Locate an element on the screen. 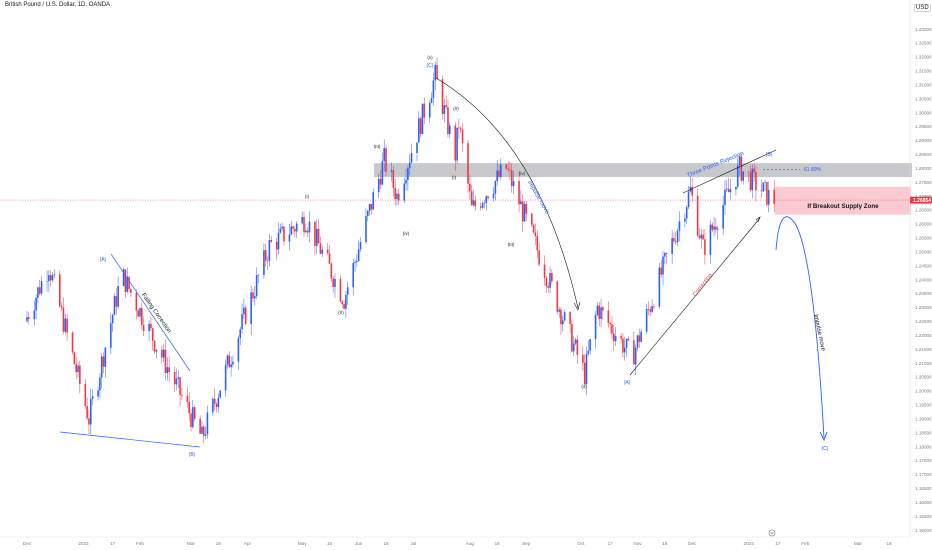 The image size is (932, 550). price-tick-label: 1.28000 is located at coordinates (923, 168).